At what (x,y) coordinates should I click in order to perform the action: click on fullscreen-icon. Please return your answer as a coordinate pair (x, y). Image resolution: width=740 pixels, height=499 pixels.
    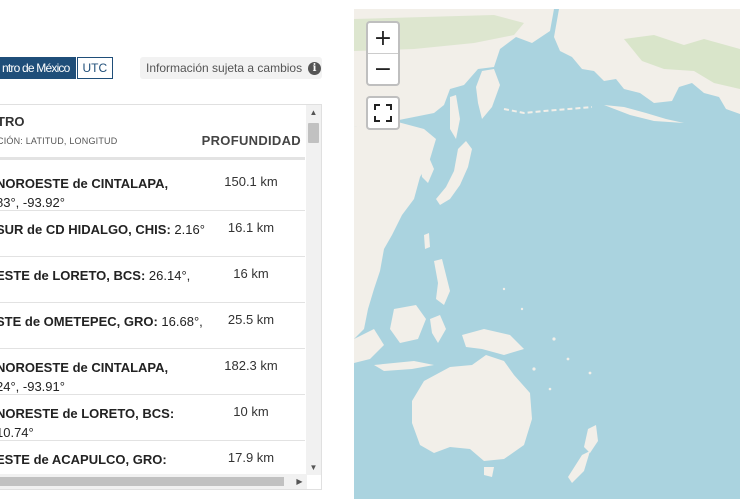
    Looking at the image, I should click on (383, 113).